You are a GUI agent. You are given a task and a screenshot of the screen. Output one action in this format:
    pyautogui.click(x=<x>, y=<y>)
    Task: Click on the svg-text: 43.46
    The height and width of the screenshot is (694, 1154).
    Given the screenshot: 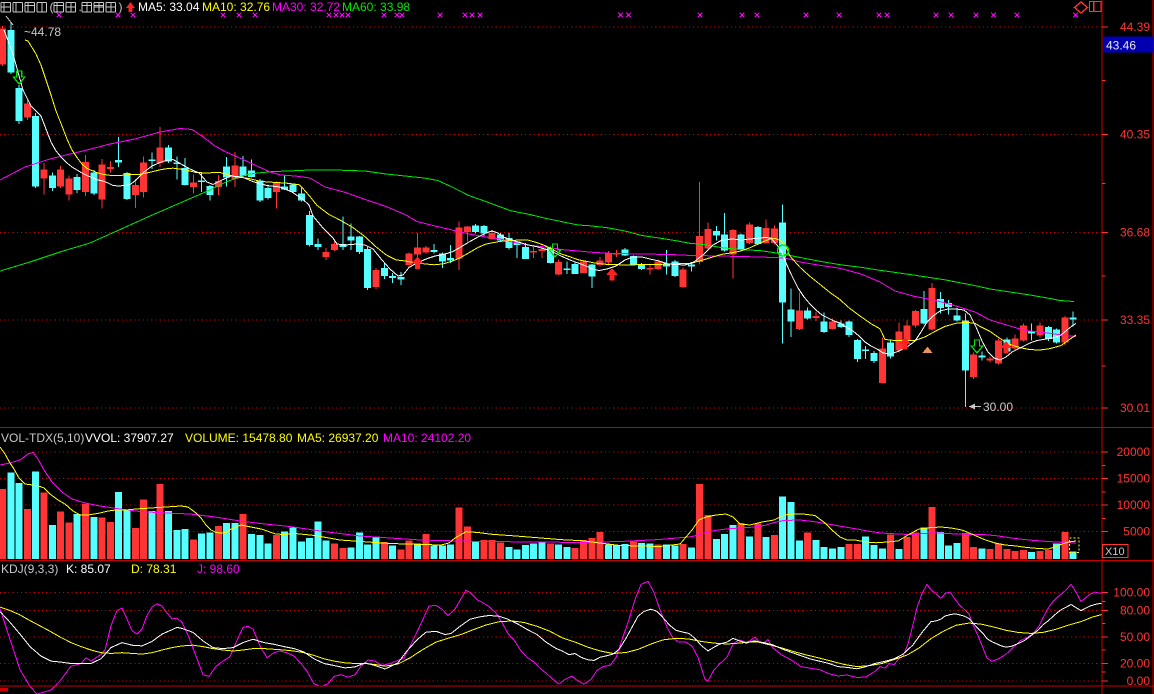 What is the action you would take?
    pyautogui.click(x=1121, y=46)
    